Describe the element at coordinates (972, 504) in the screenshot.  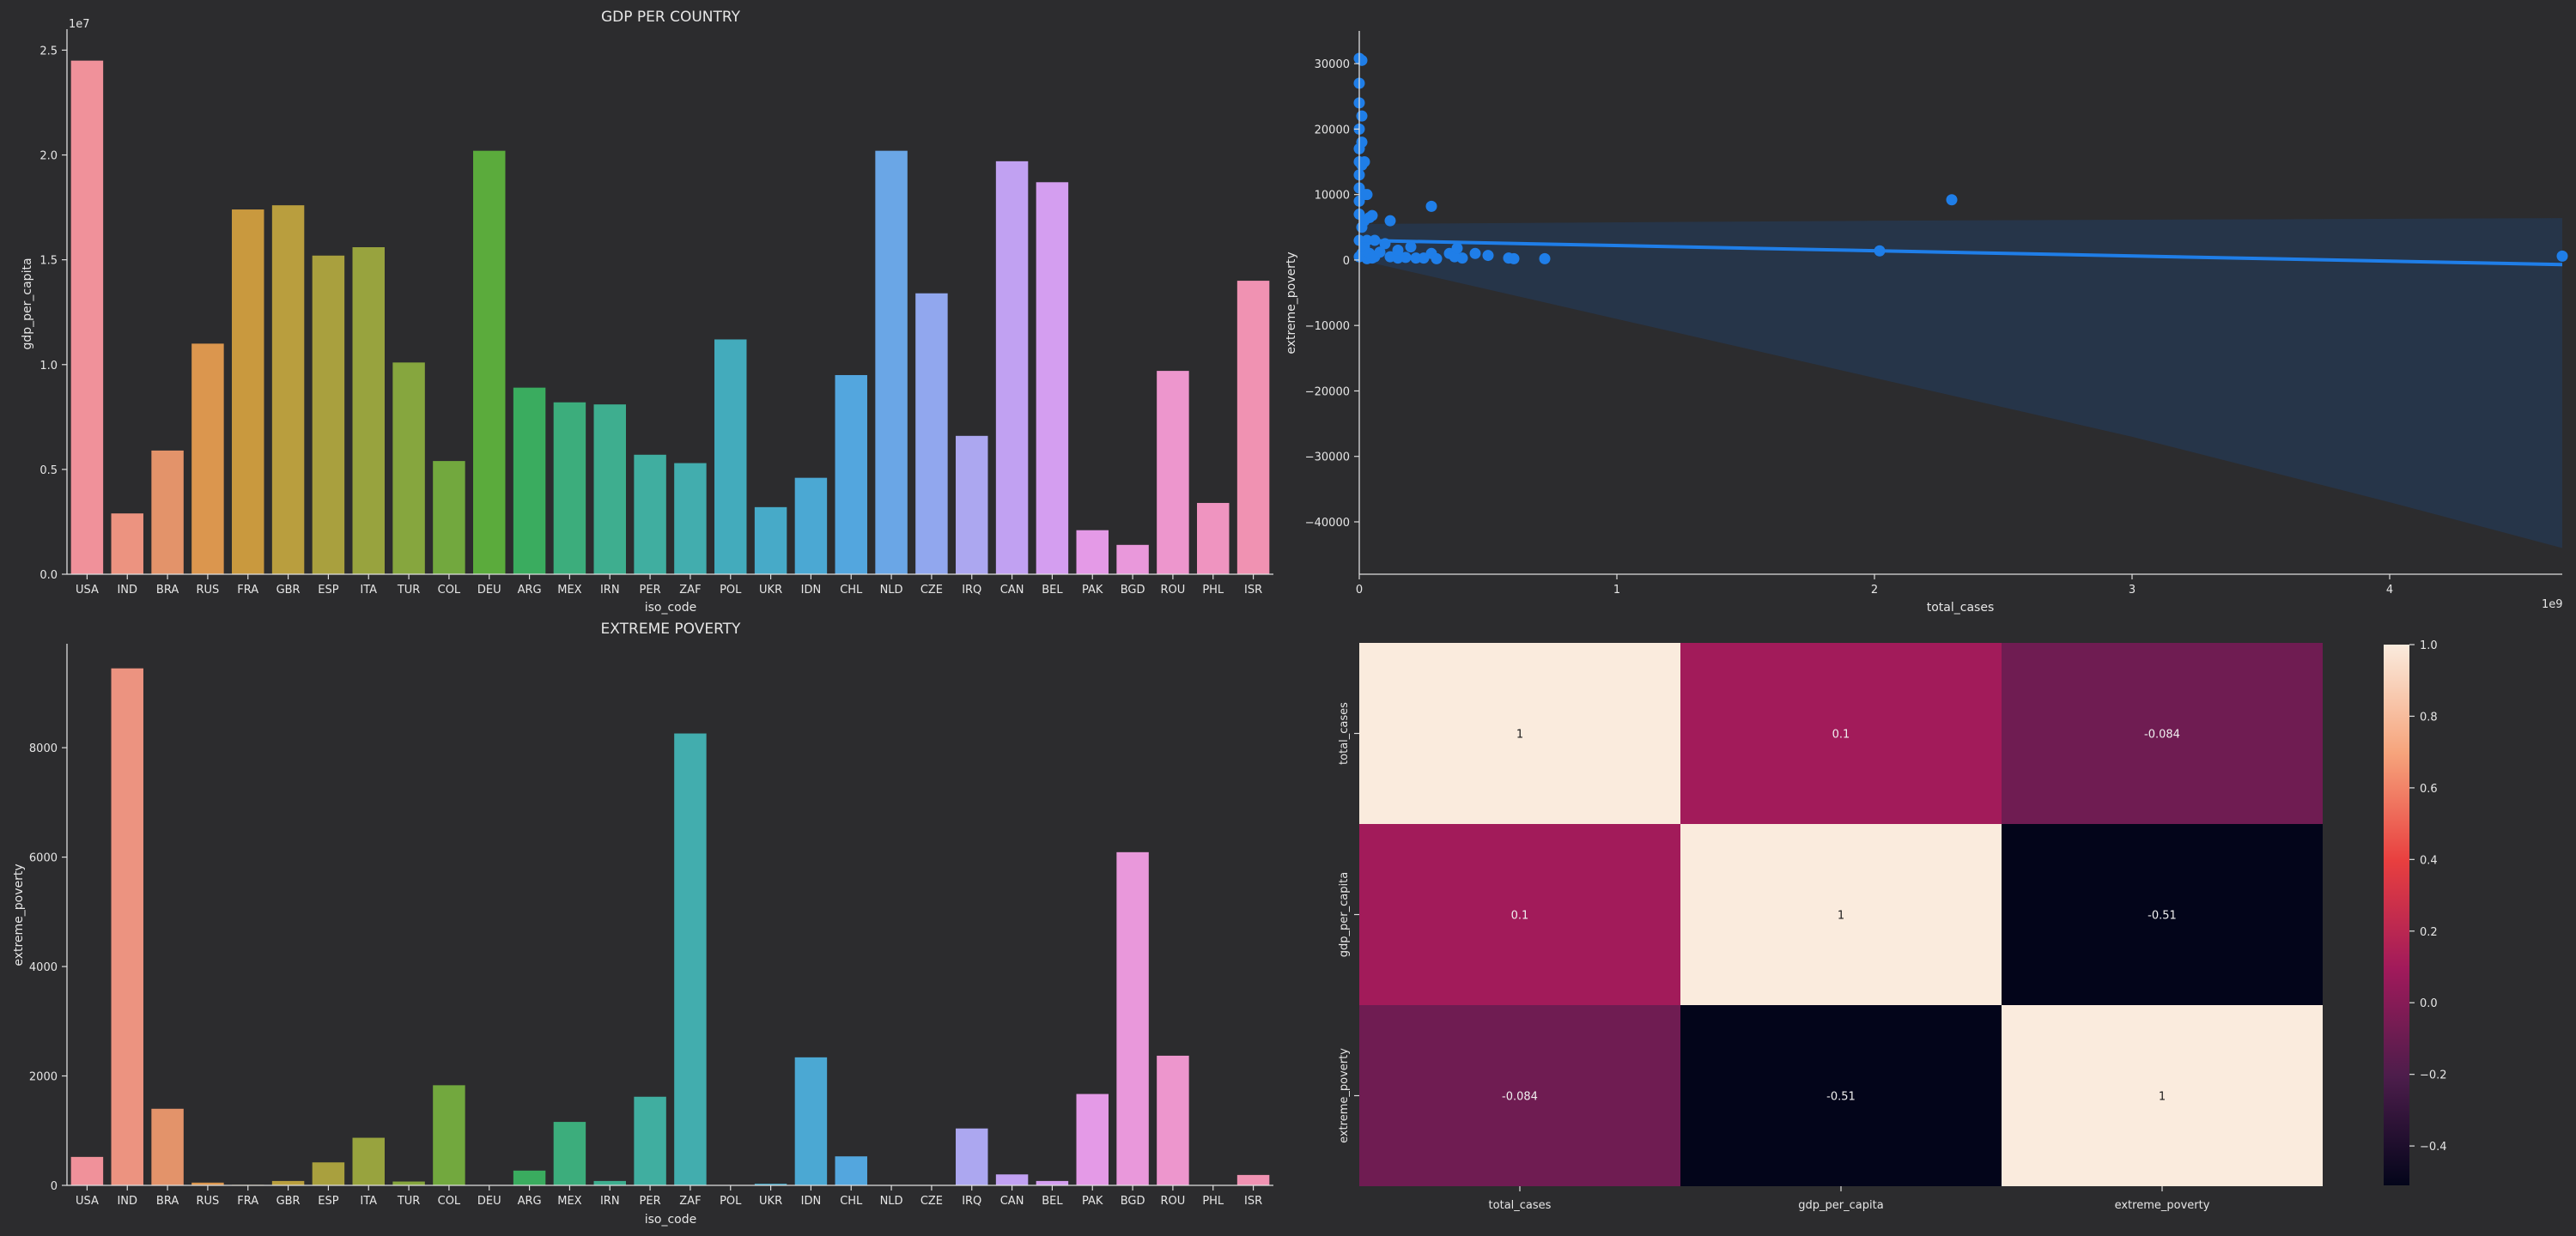
I see `gdp-bar-irq` at that location.